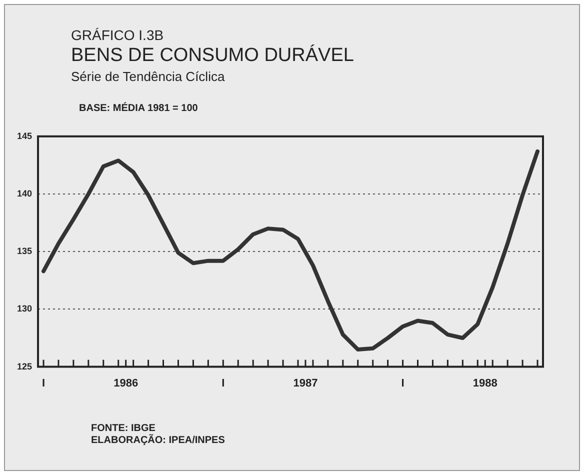  I want to click on text: ELABORAÇÃO: IPEA/INPES, so click(158, 440).